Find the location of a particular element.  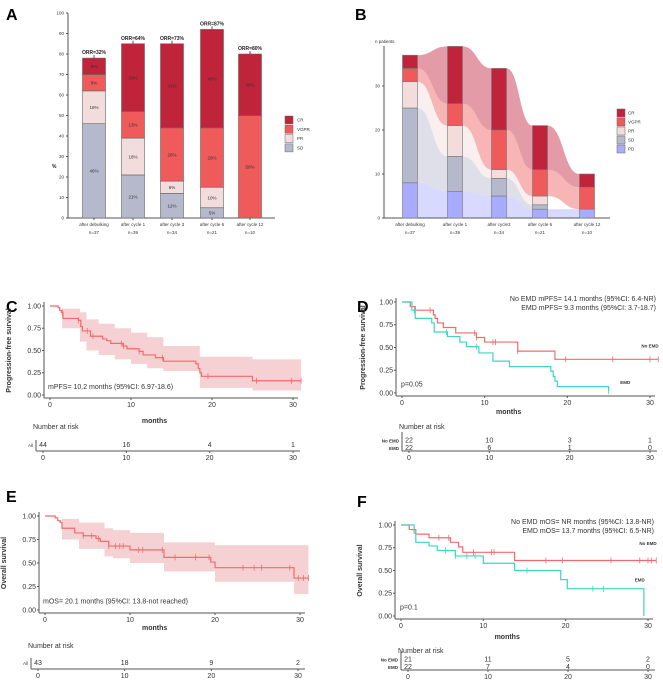

orr-label: ORR=80% is located at coordinates (250, 49).